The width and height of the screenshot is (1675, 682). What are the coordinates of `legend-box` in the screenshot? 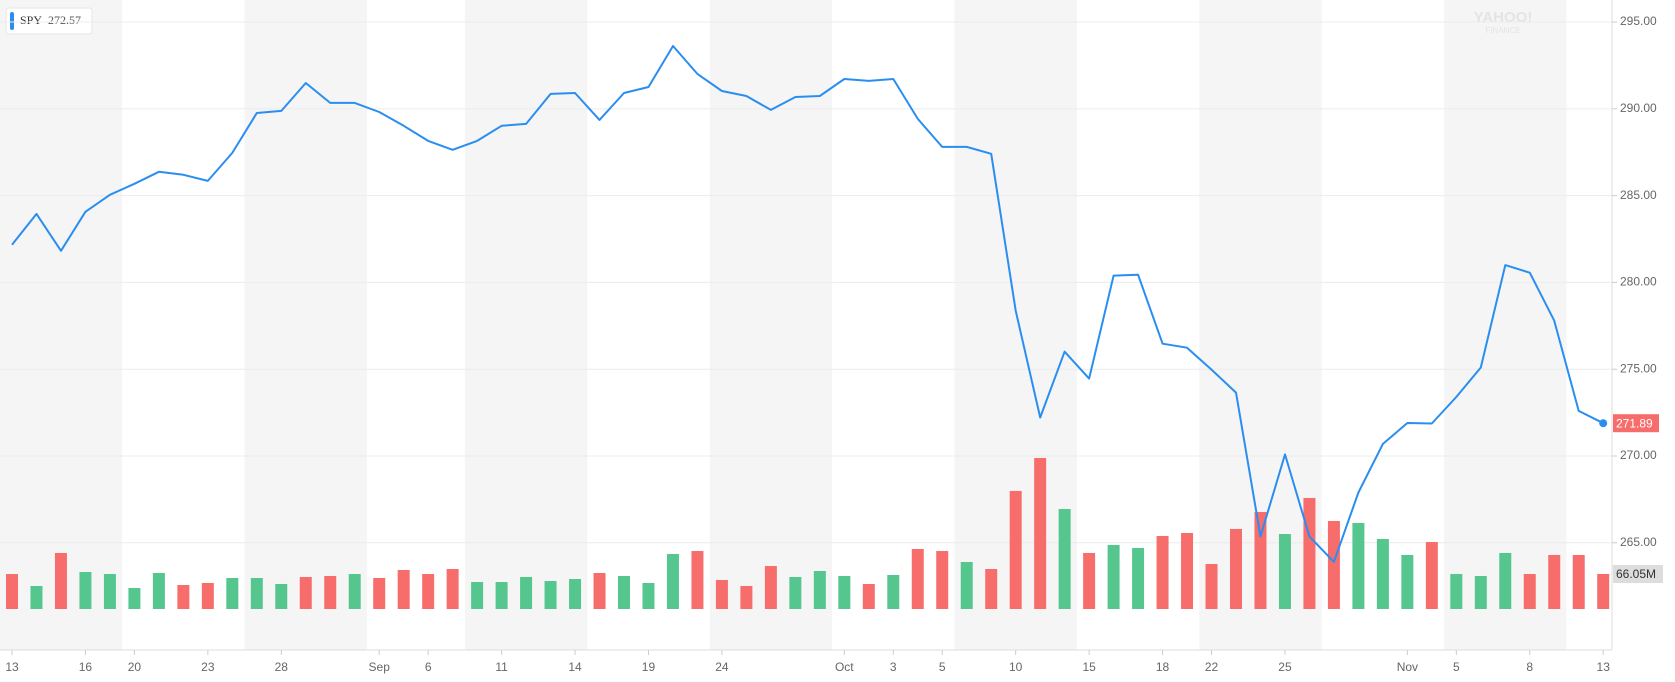 It's located at (49, 21).